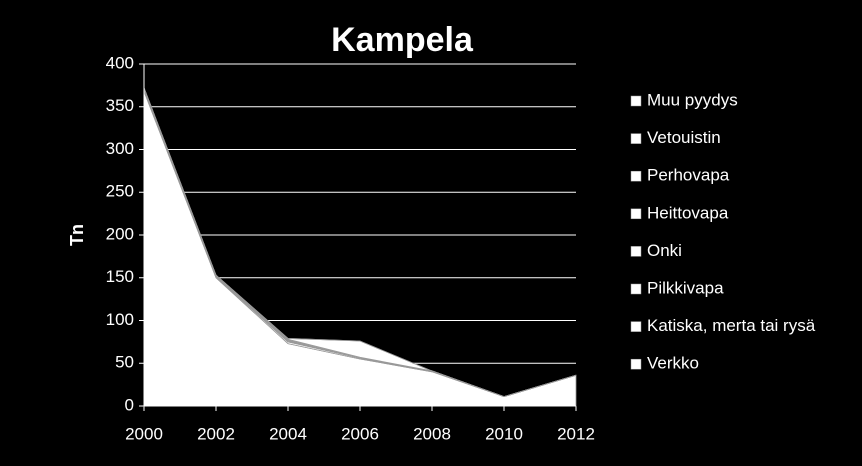 Image resolution: width=862 pixels, height=466 pixels. I want to click on legend-label: Muu pyydys, so click(692, 99).